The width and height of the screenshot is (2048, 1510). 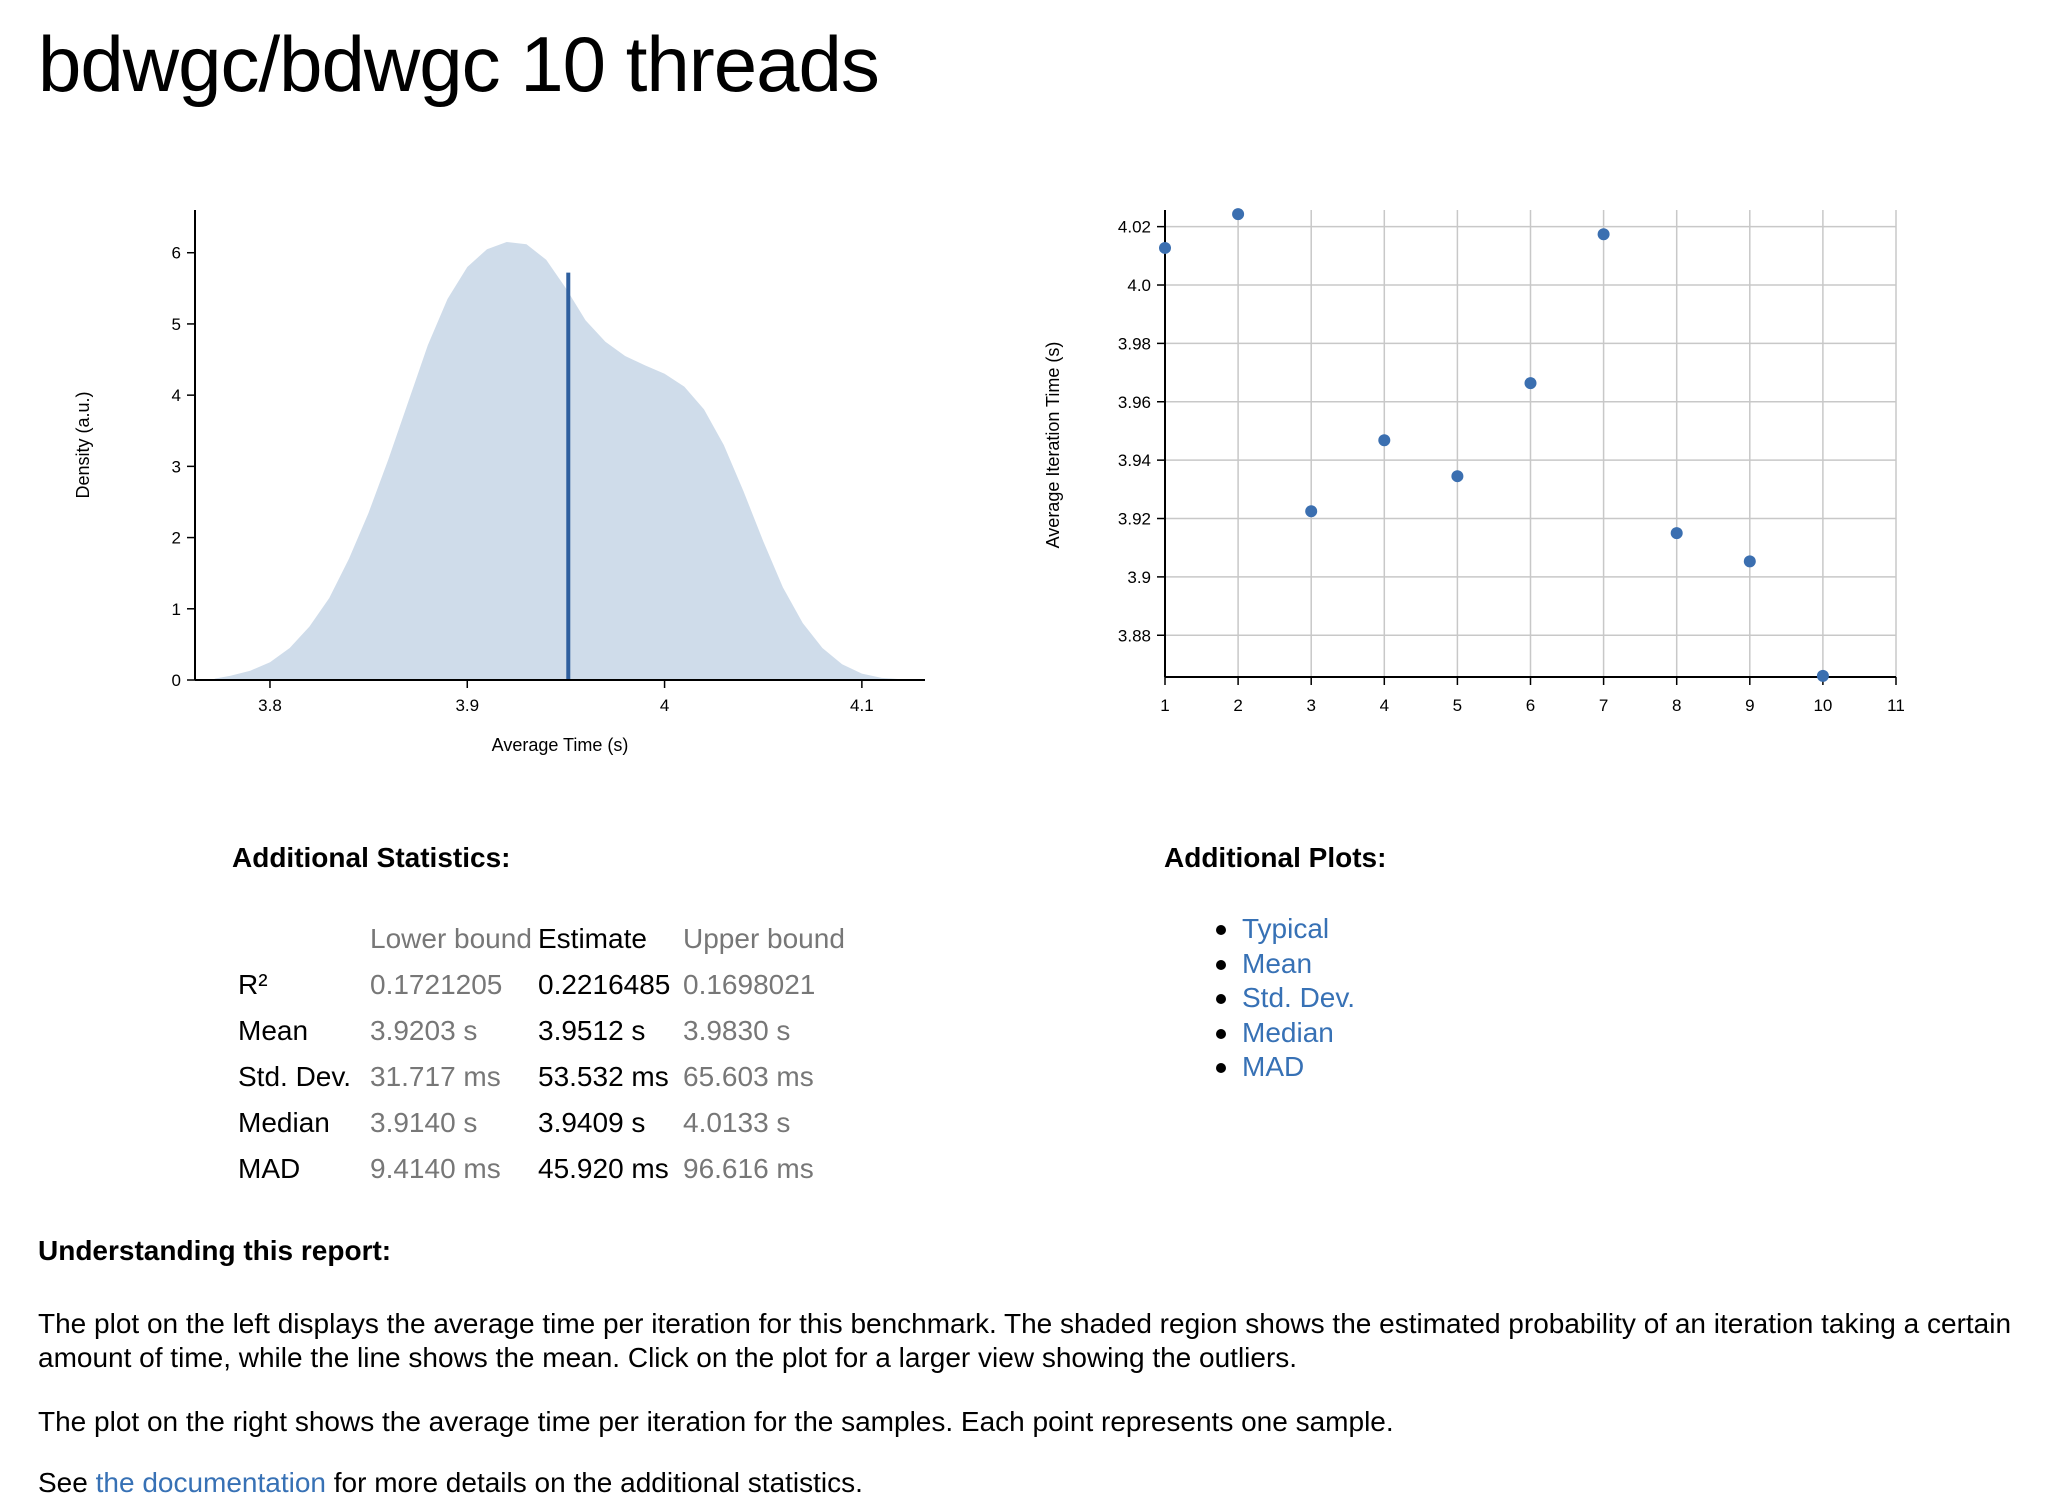 I want to click on x-tick-label: 8, so click(x=1676, y=705).